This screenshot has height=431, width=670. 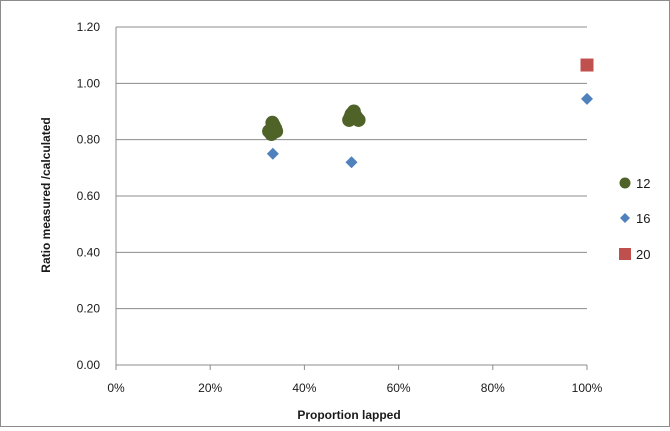 I want to click on y-axis-title: Ratio measured /calculated, so click(x=46, y=194).